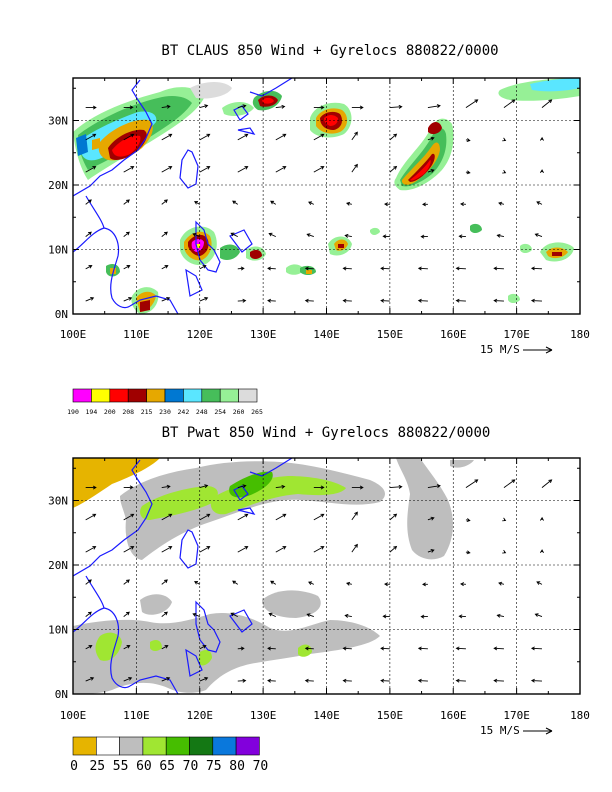 This screenshot has width=612, height=792. What do you see at coordinates (516, 334) in the screenshot?
I see `x-tick-label: 170E` at bounding box center [516, 334].